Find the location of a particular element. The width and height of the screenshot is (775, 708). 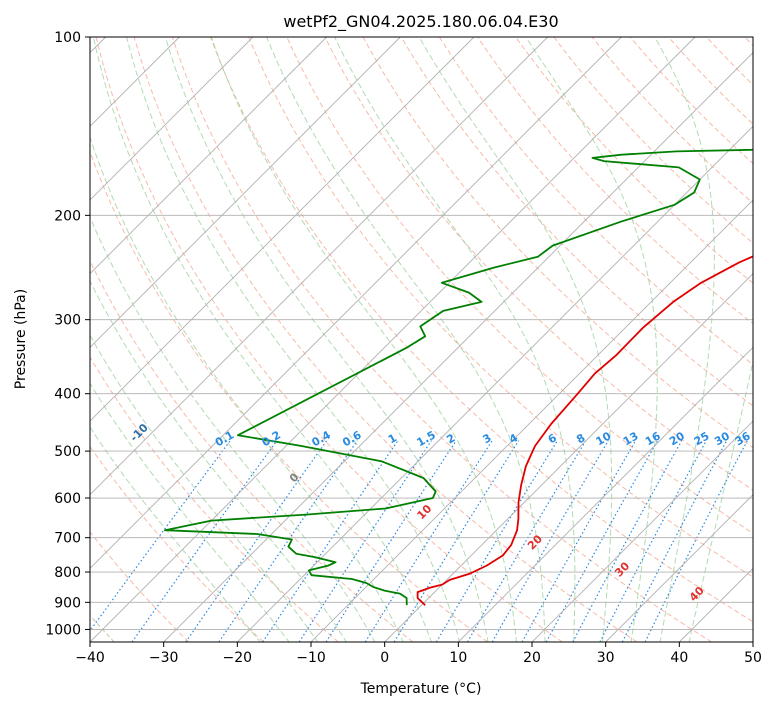

x-tick-label: 40 is located at coordinates (679, 658).